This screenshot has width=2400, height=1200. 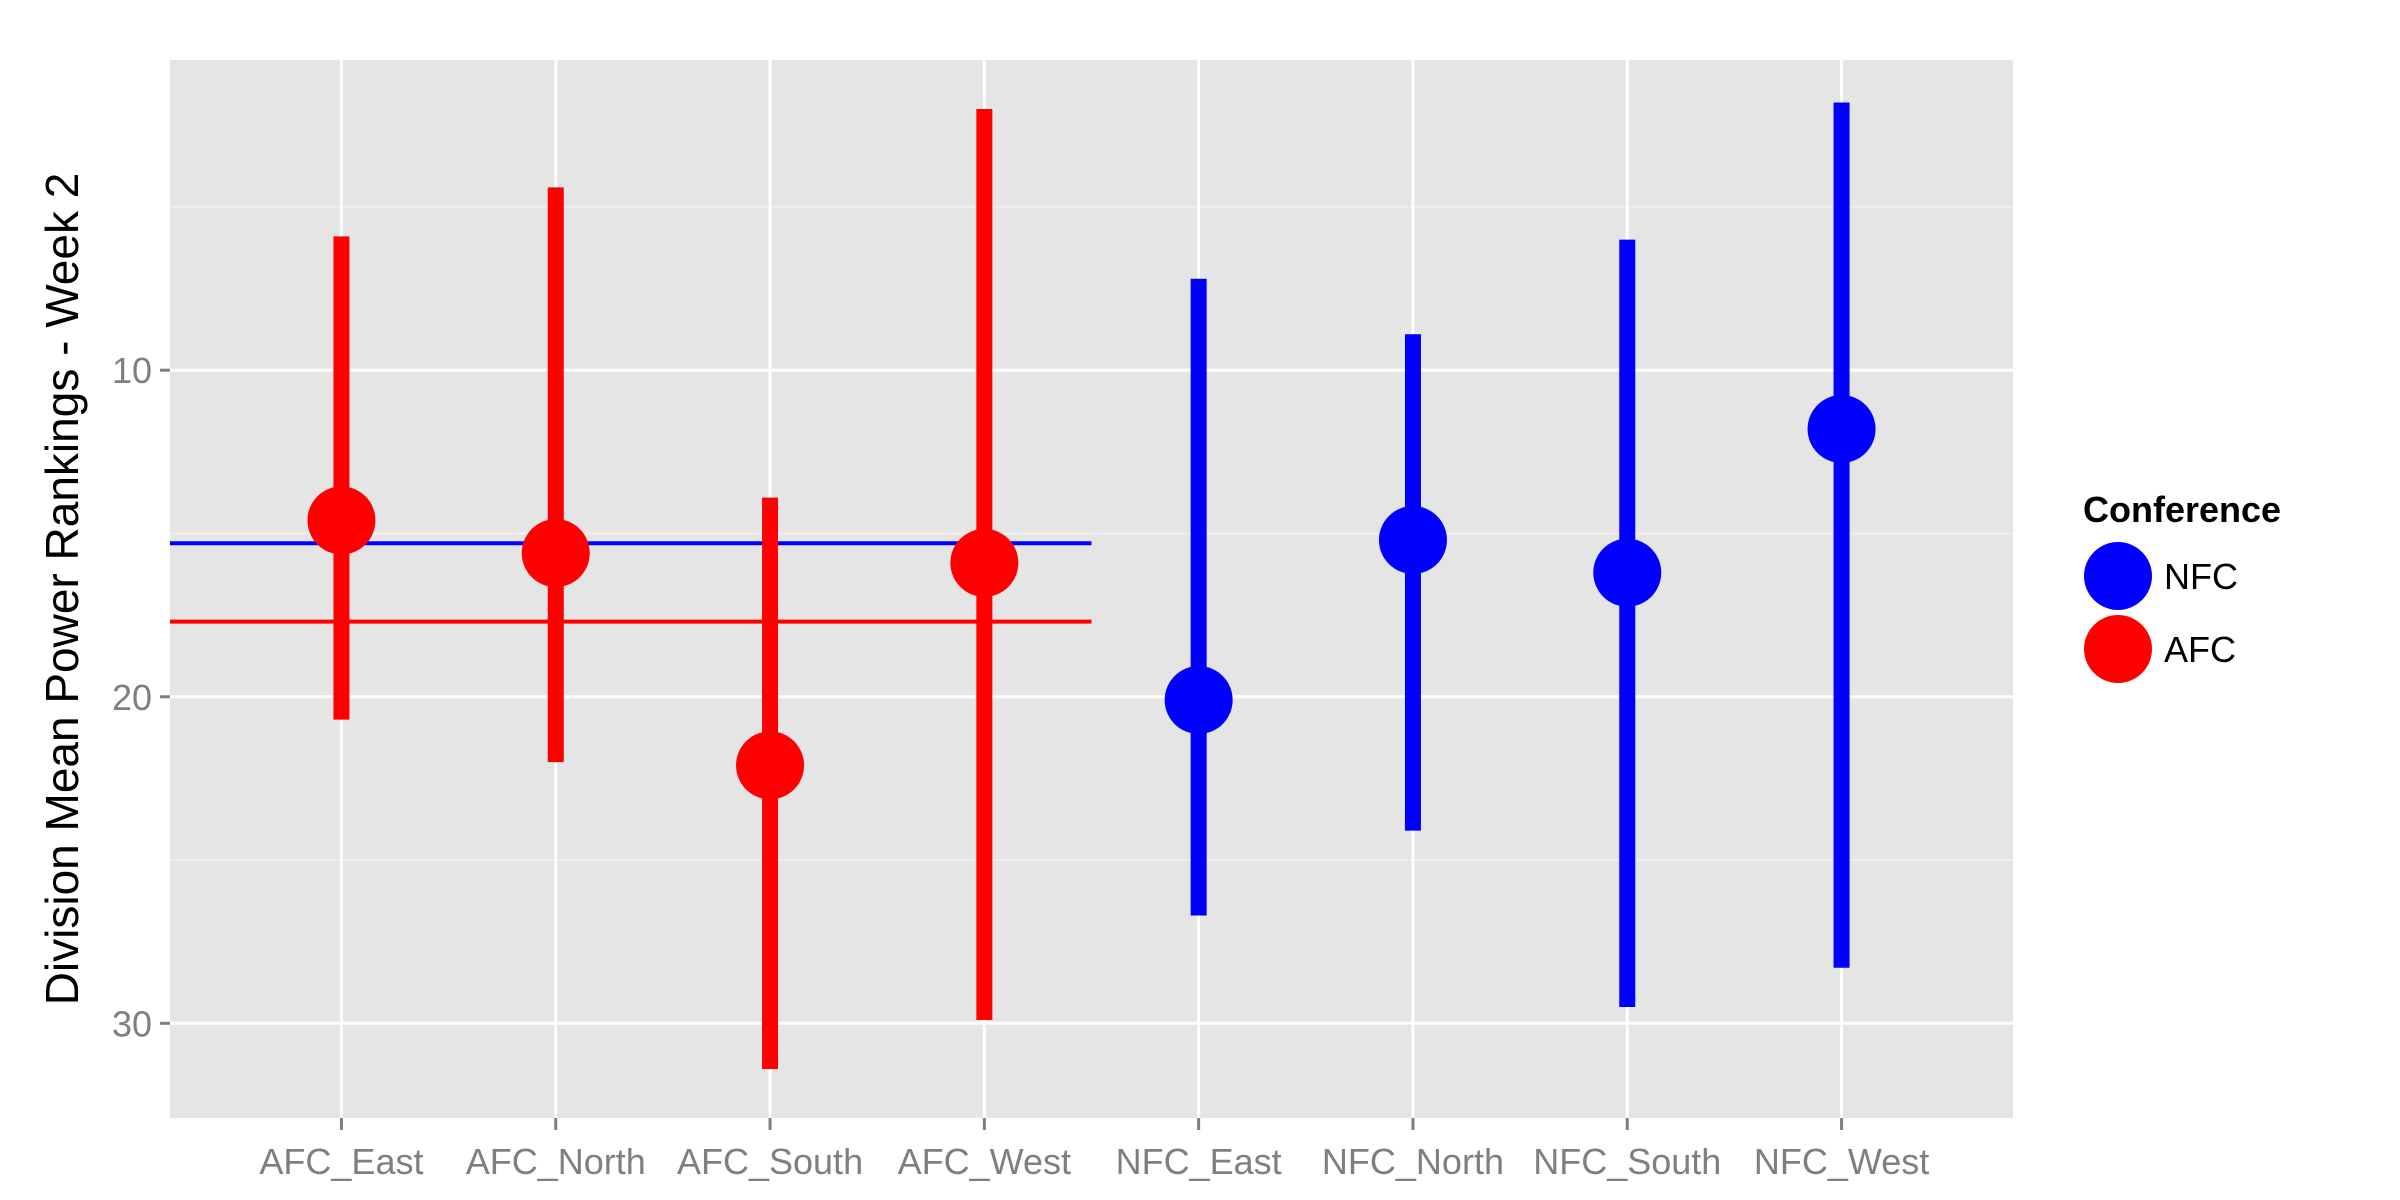 What do you see at coordinates (2161, 612) in the screenshot?
I see `legend-entries: NFC AFC` at bounding box center [2161, 612].